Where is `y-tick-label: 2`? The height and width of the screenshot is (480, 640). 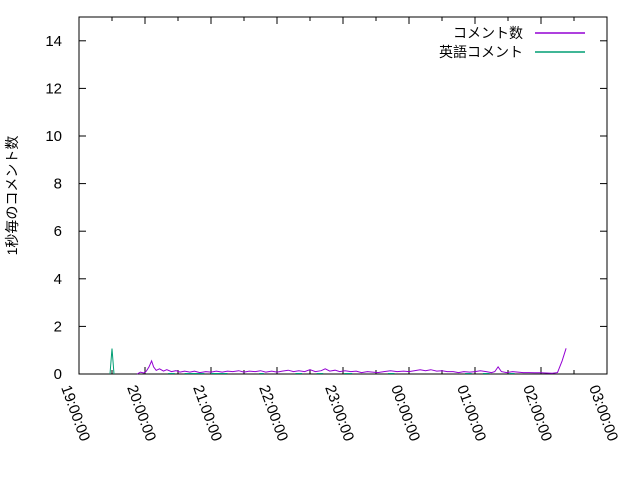 y-tick-label: 2 is located at coordinates (58, 326).